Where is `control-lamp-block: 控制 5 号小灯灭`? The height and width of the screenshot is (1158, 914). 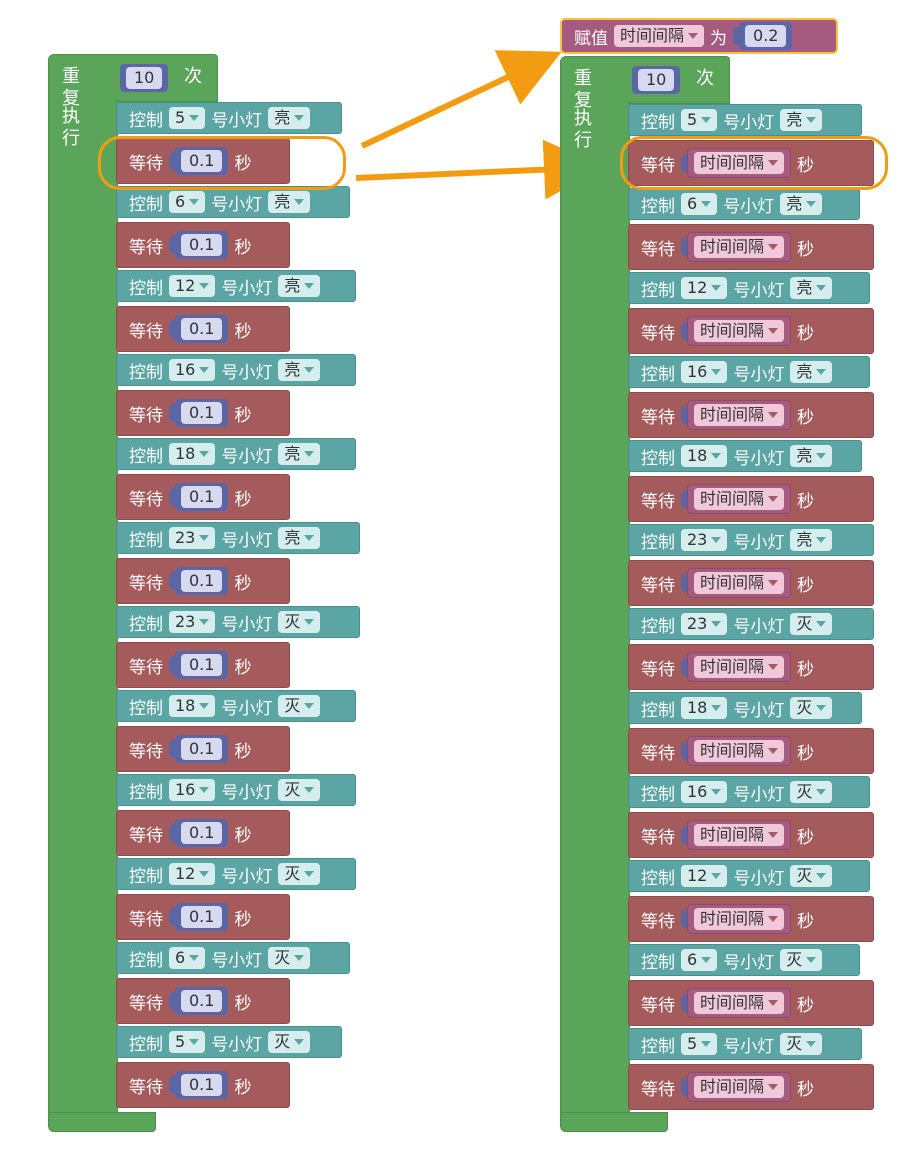
control-lamp-block: 控制 5 号小灯灭 is located at coordinates (229, 1042).